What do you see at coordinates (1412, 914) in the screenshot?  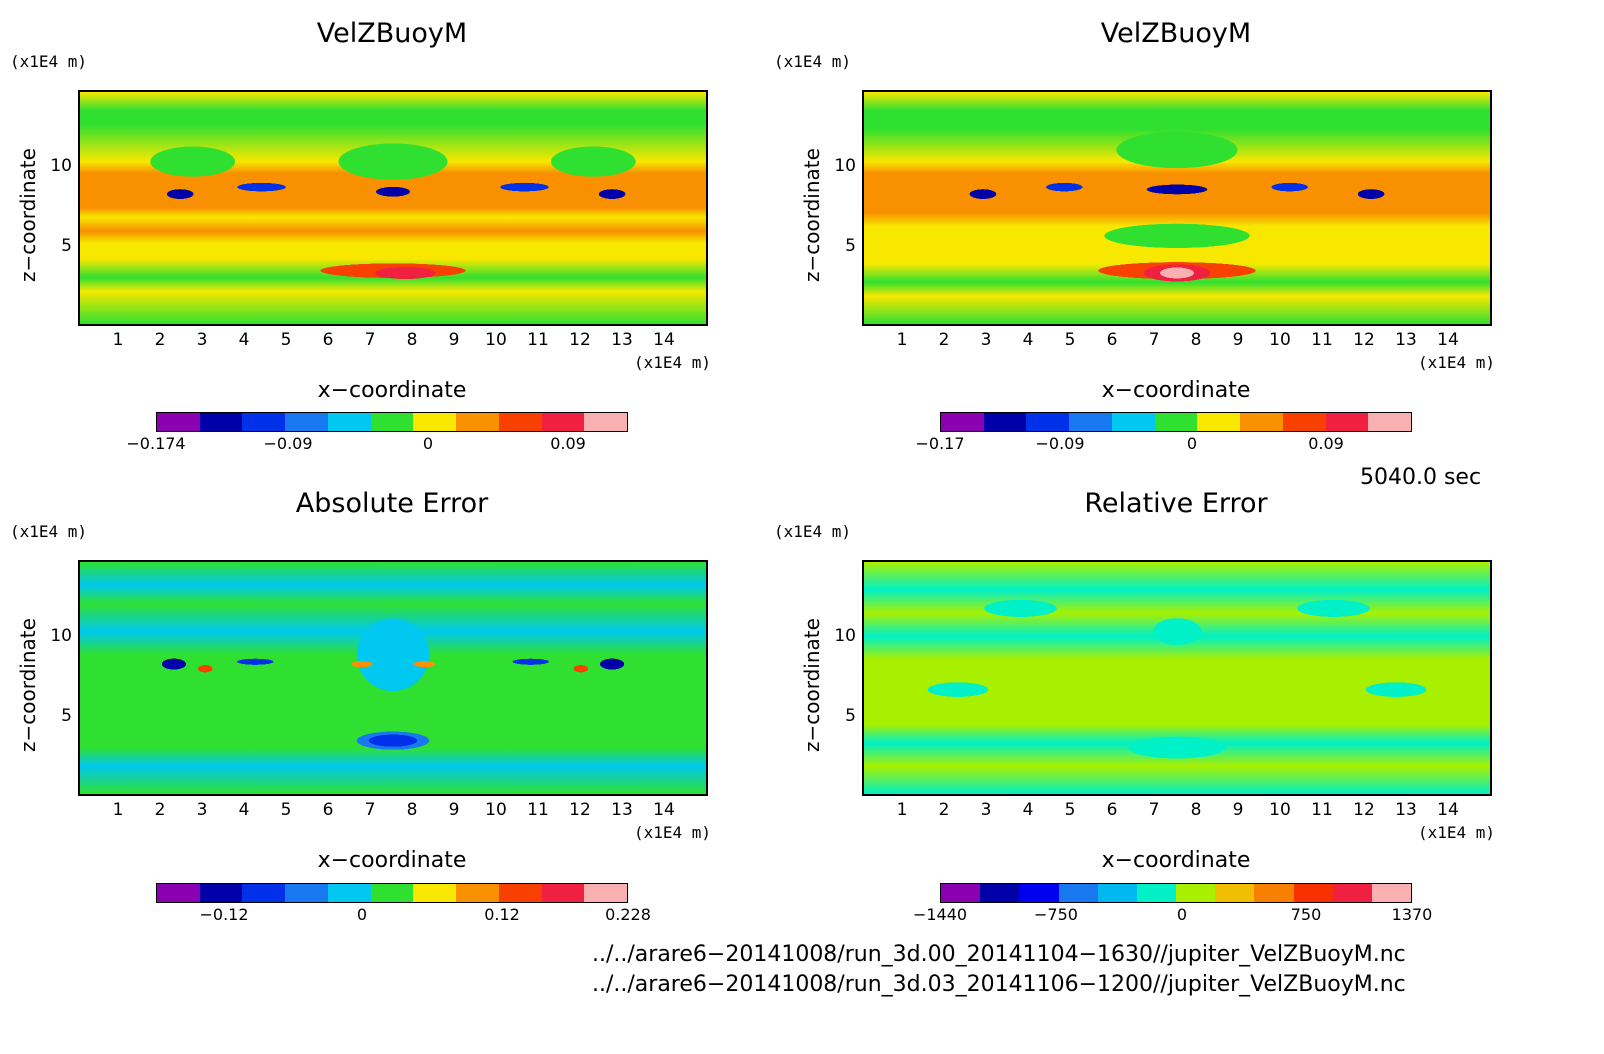 I see `panel4-cbar-tick: 1370` at bounding box center [1412, 914].